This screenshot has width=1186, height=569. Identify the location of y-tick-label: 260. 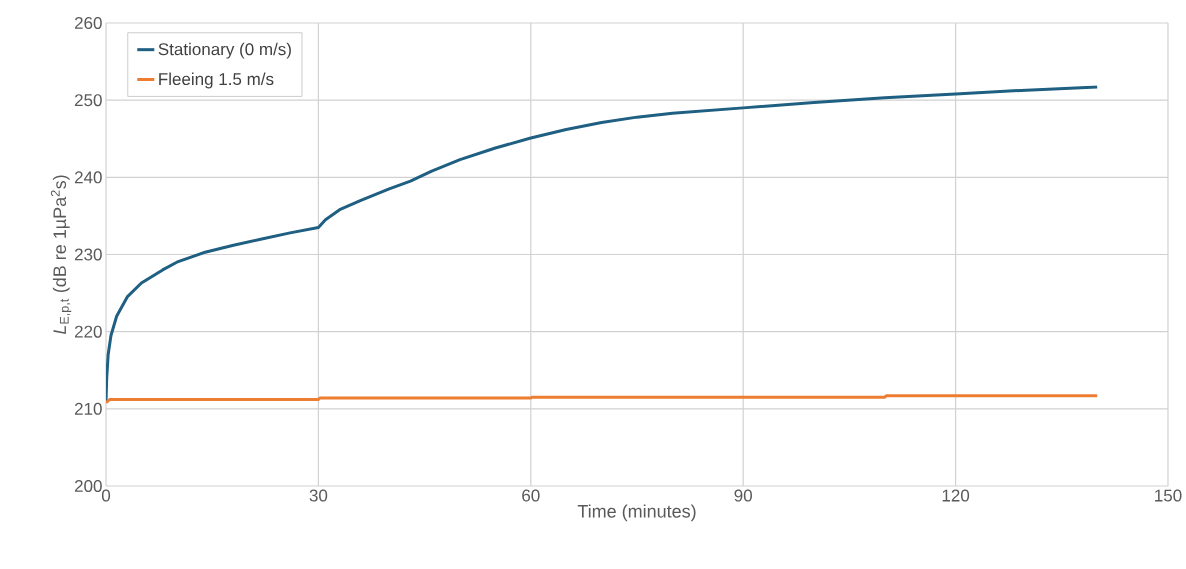
(88, 23).